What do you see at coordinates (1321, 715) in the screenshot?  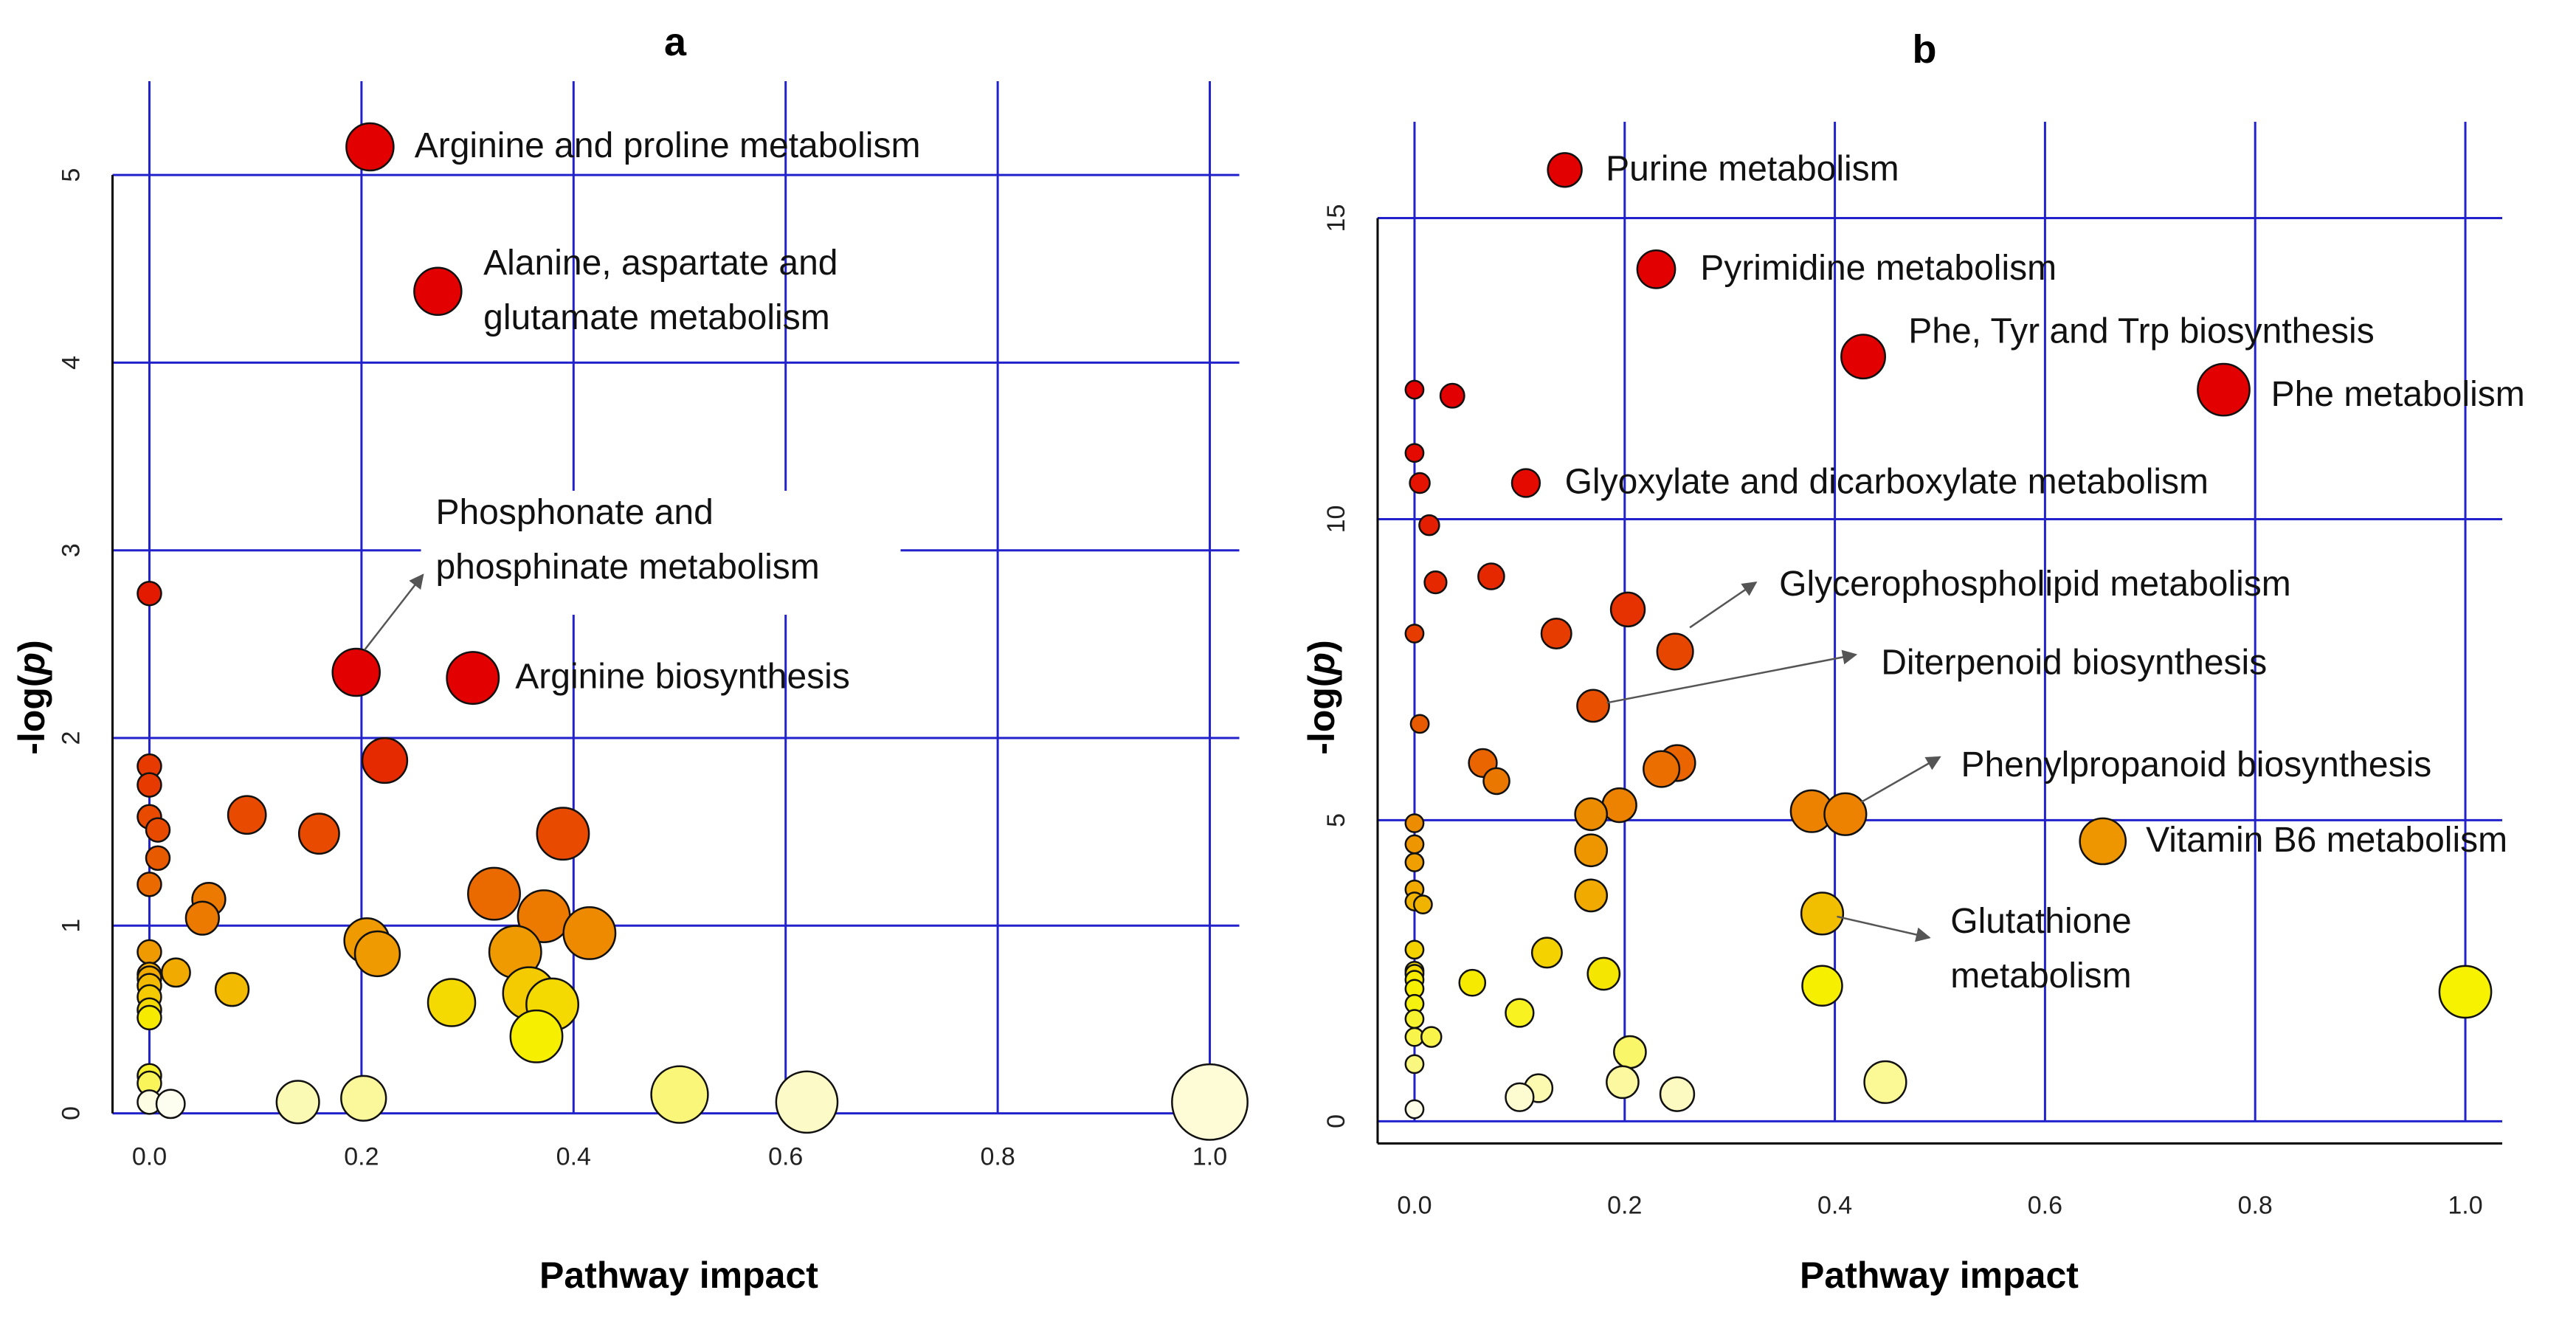 I see `panel-b-y-axis-title-prefix: -log(` at bounding box center [1321, 715].